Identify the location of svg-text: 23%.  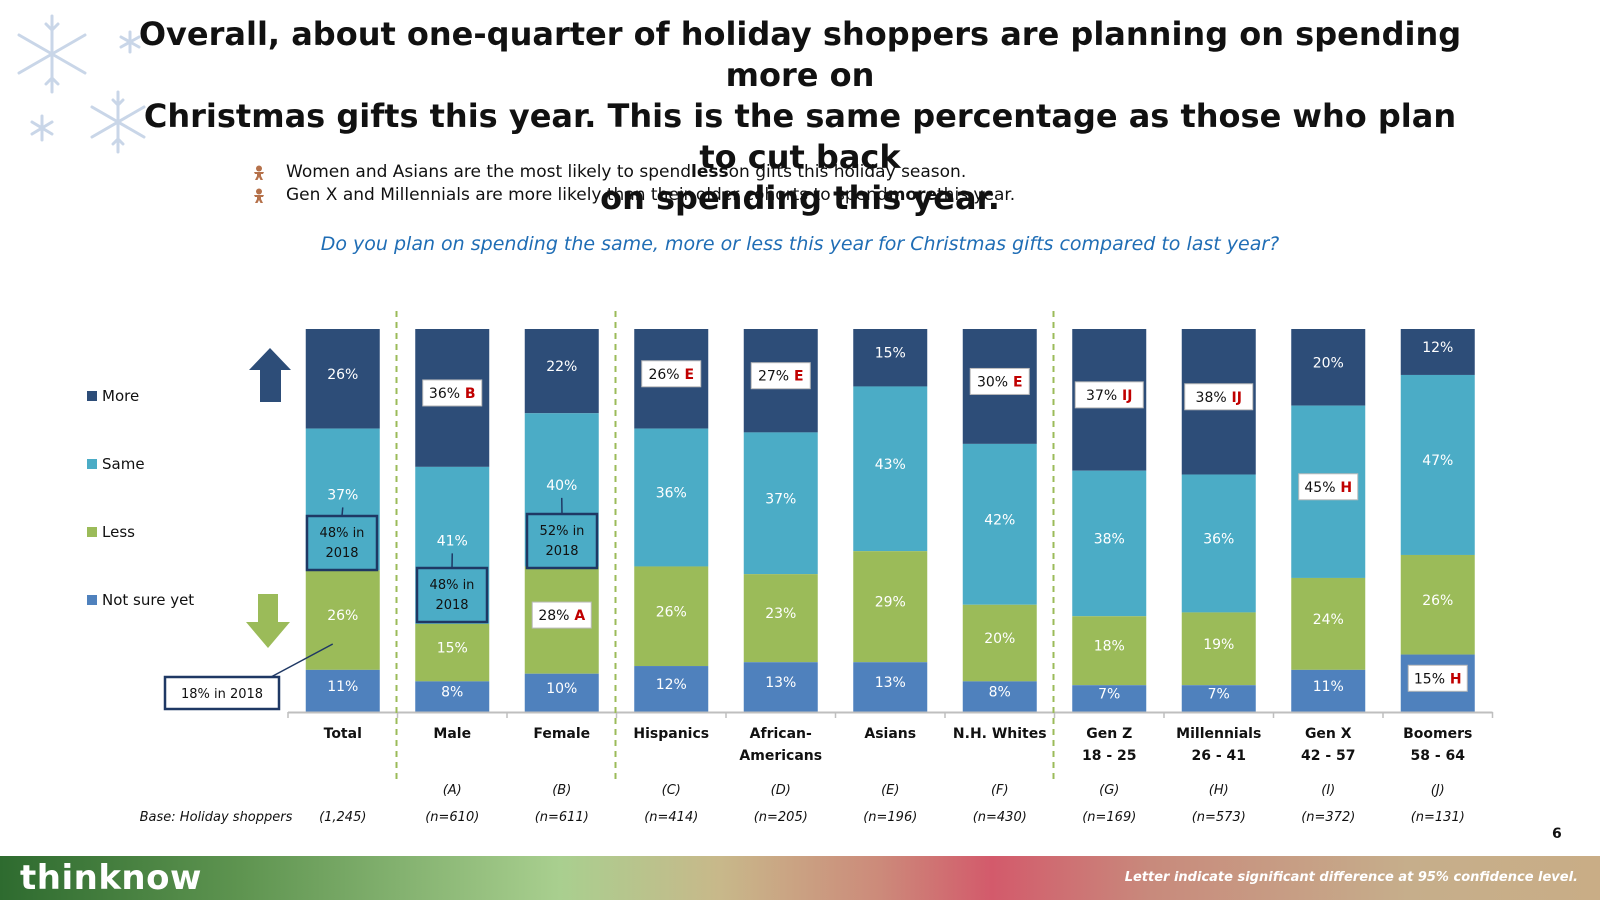
(780, 614).